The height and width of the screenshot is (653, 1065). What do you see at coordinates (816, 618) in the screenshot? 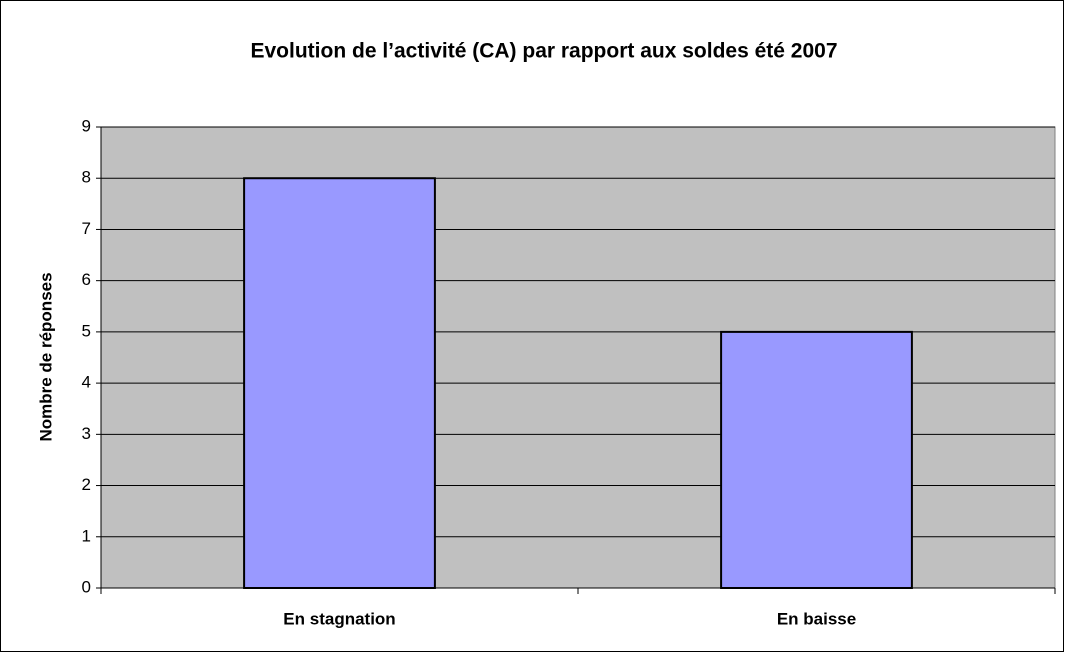
I see `x-tick-label: En baisse` at bounding box center [816, 618].